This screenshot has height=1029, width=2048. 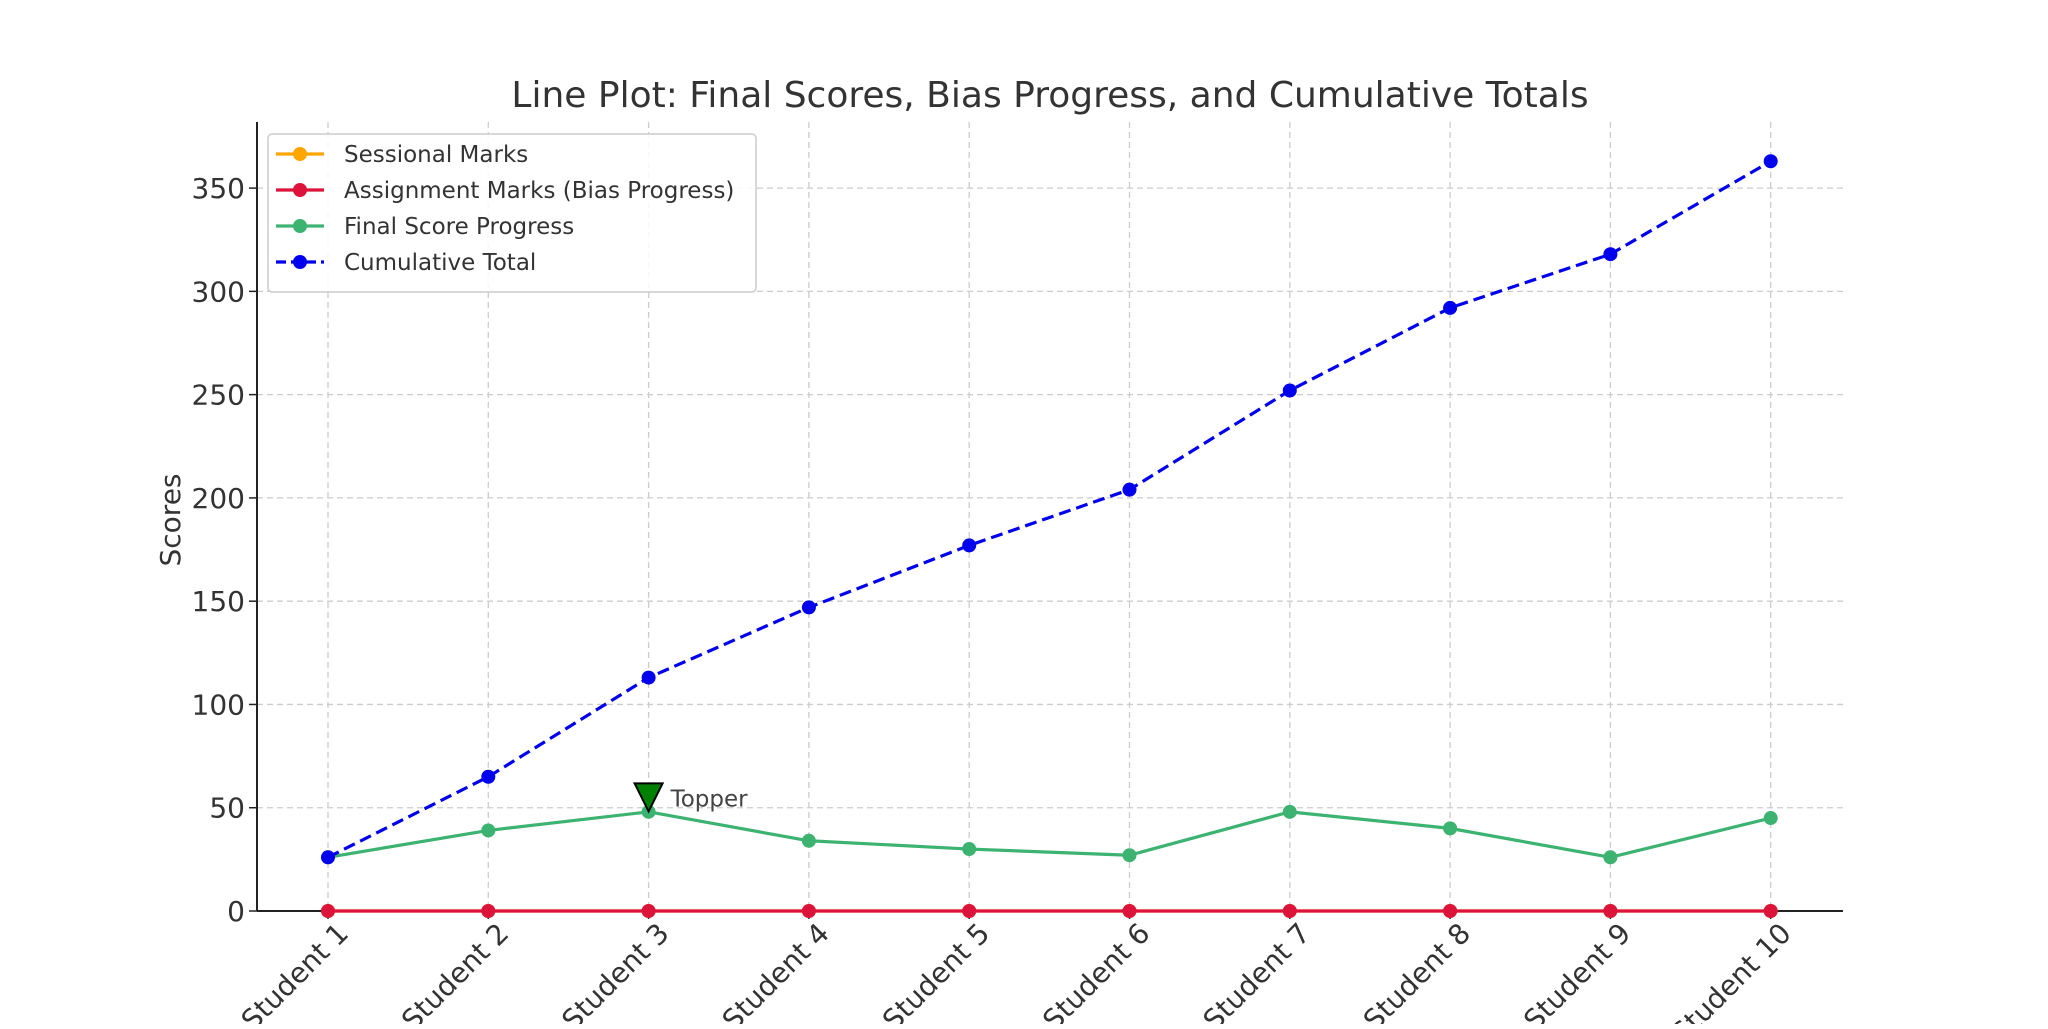 I want to click on x-tick-label: Student 5, so click(x=936, y=970).